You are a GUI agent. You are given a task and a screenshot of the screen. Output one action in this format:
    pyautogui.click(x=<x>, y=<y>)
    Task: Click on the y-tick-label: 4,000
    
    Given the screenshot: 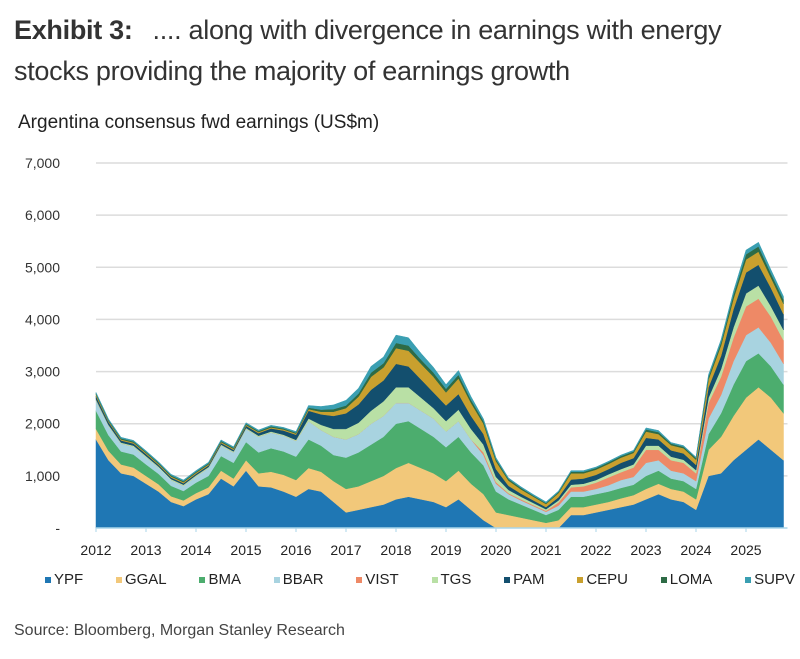 What is the action you would take?
    pyautogui.click(x=42, y=319)
    